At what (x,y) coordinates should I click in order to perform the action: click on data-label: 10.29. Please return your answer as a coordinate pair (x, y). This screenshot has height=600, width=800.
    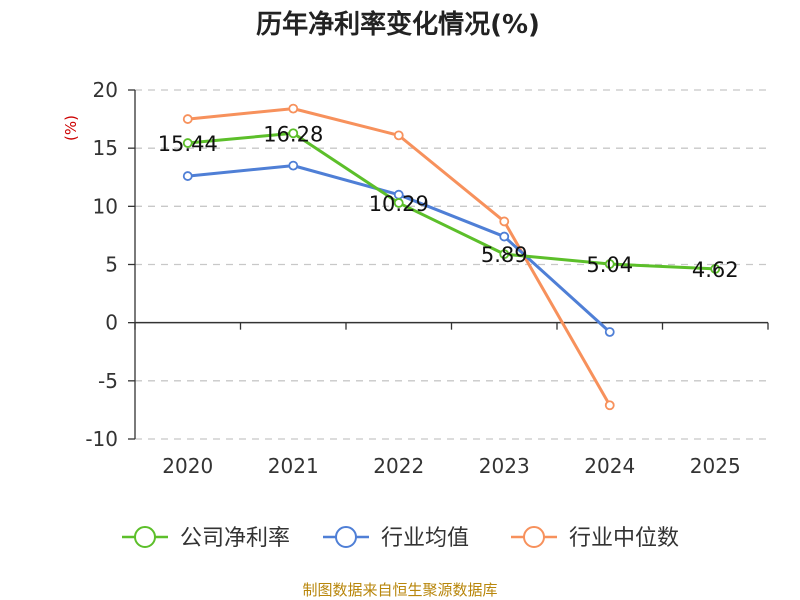
    Looking at the image, I should click on (399, 204).